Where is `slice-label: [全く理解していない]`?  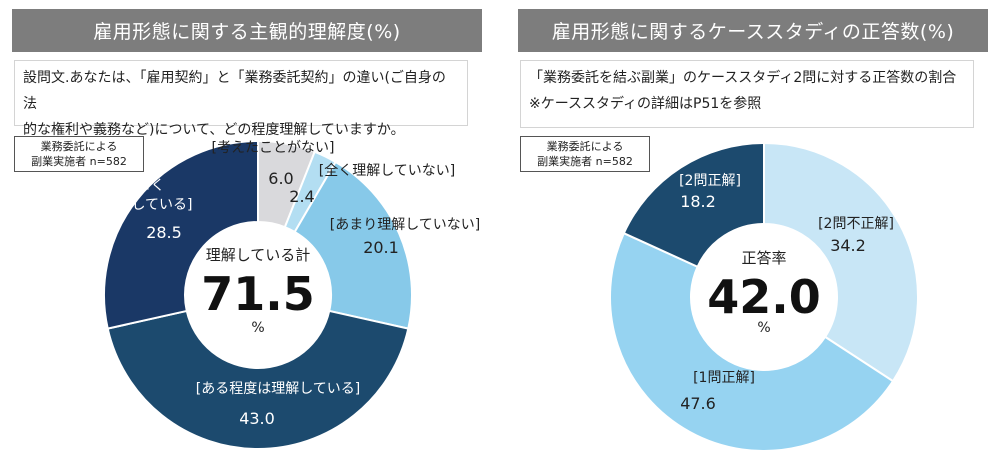
slice-label: [全く理解していない] is located at coordinates (387, 170).